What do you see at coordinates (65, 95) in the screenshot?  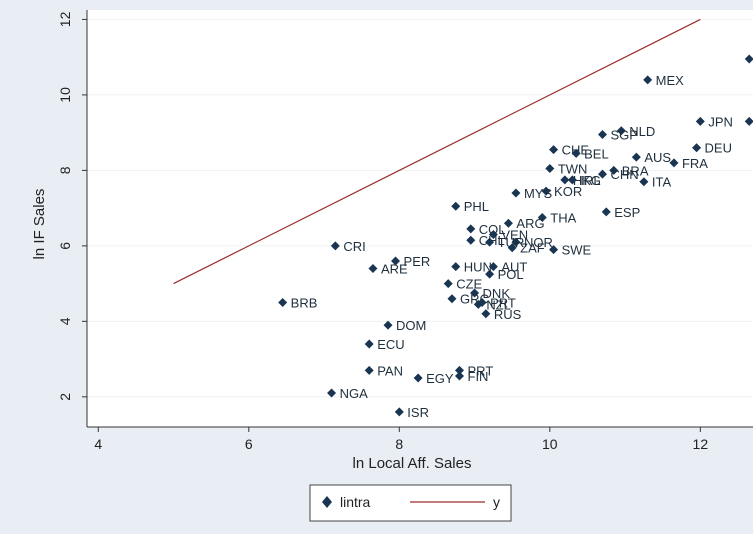 I see `y-tick-label: 10` at bounding box center [65, 95].